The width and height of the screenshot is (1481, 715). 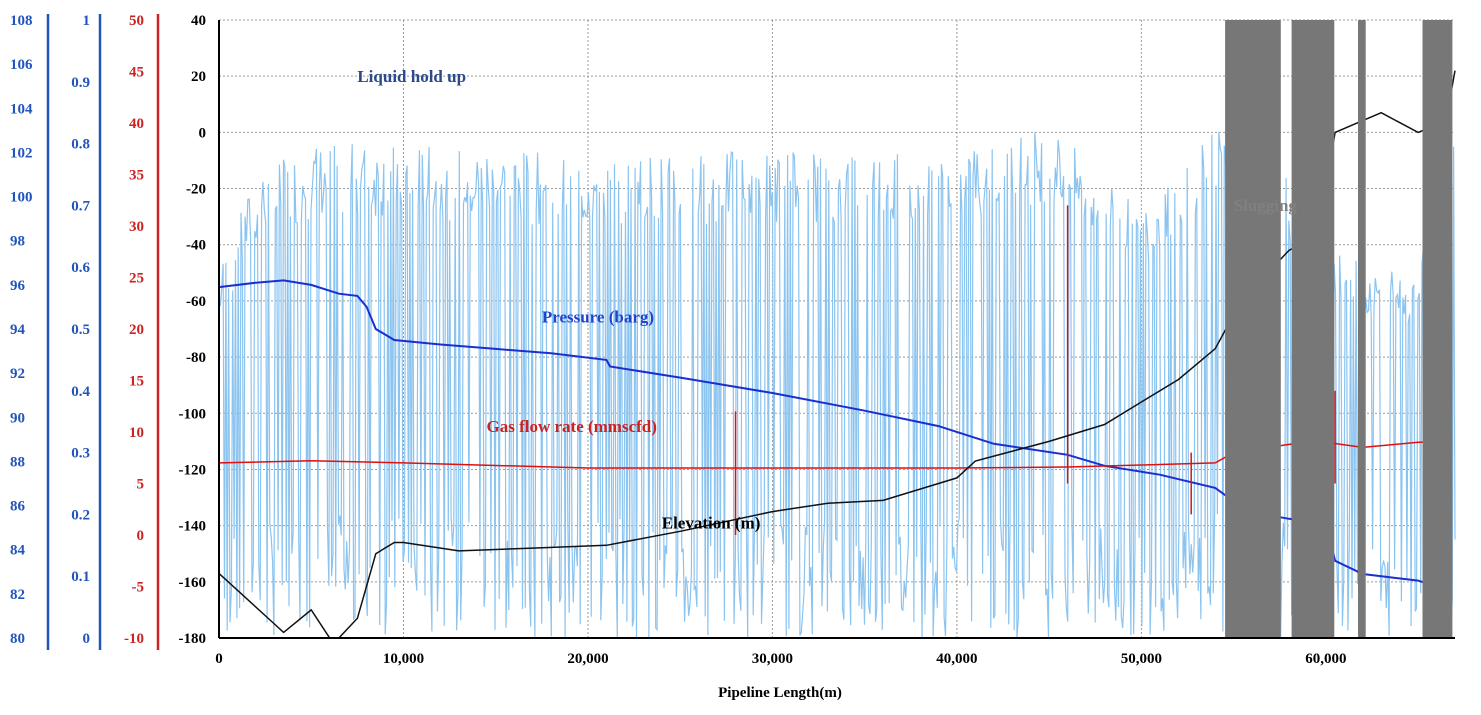 I want to click on y-tick-label-elevation: -40, so click(x=196, y=246).